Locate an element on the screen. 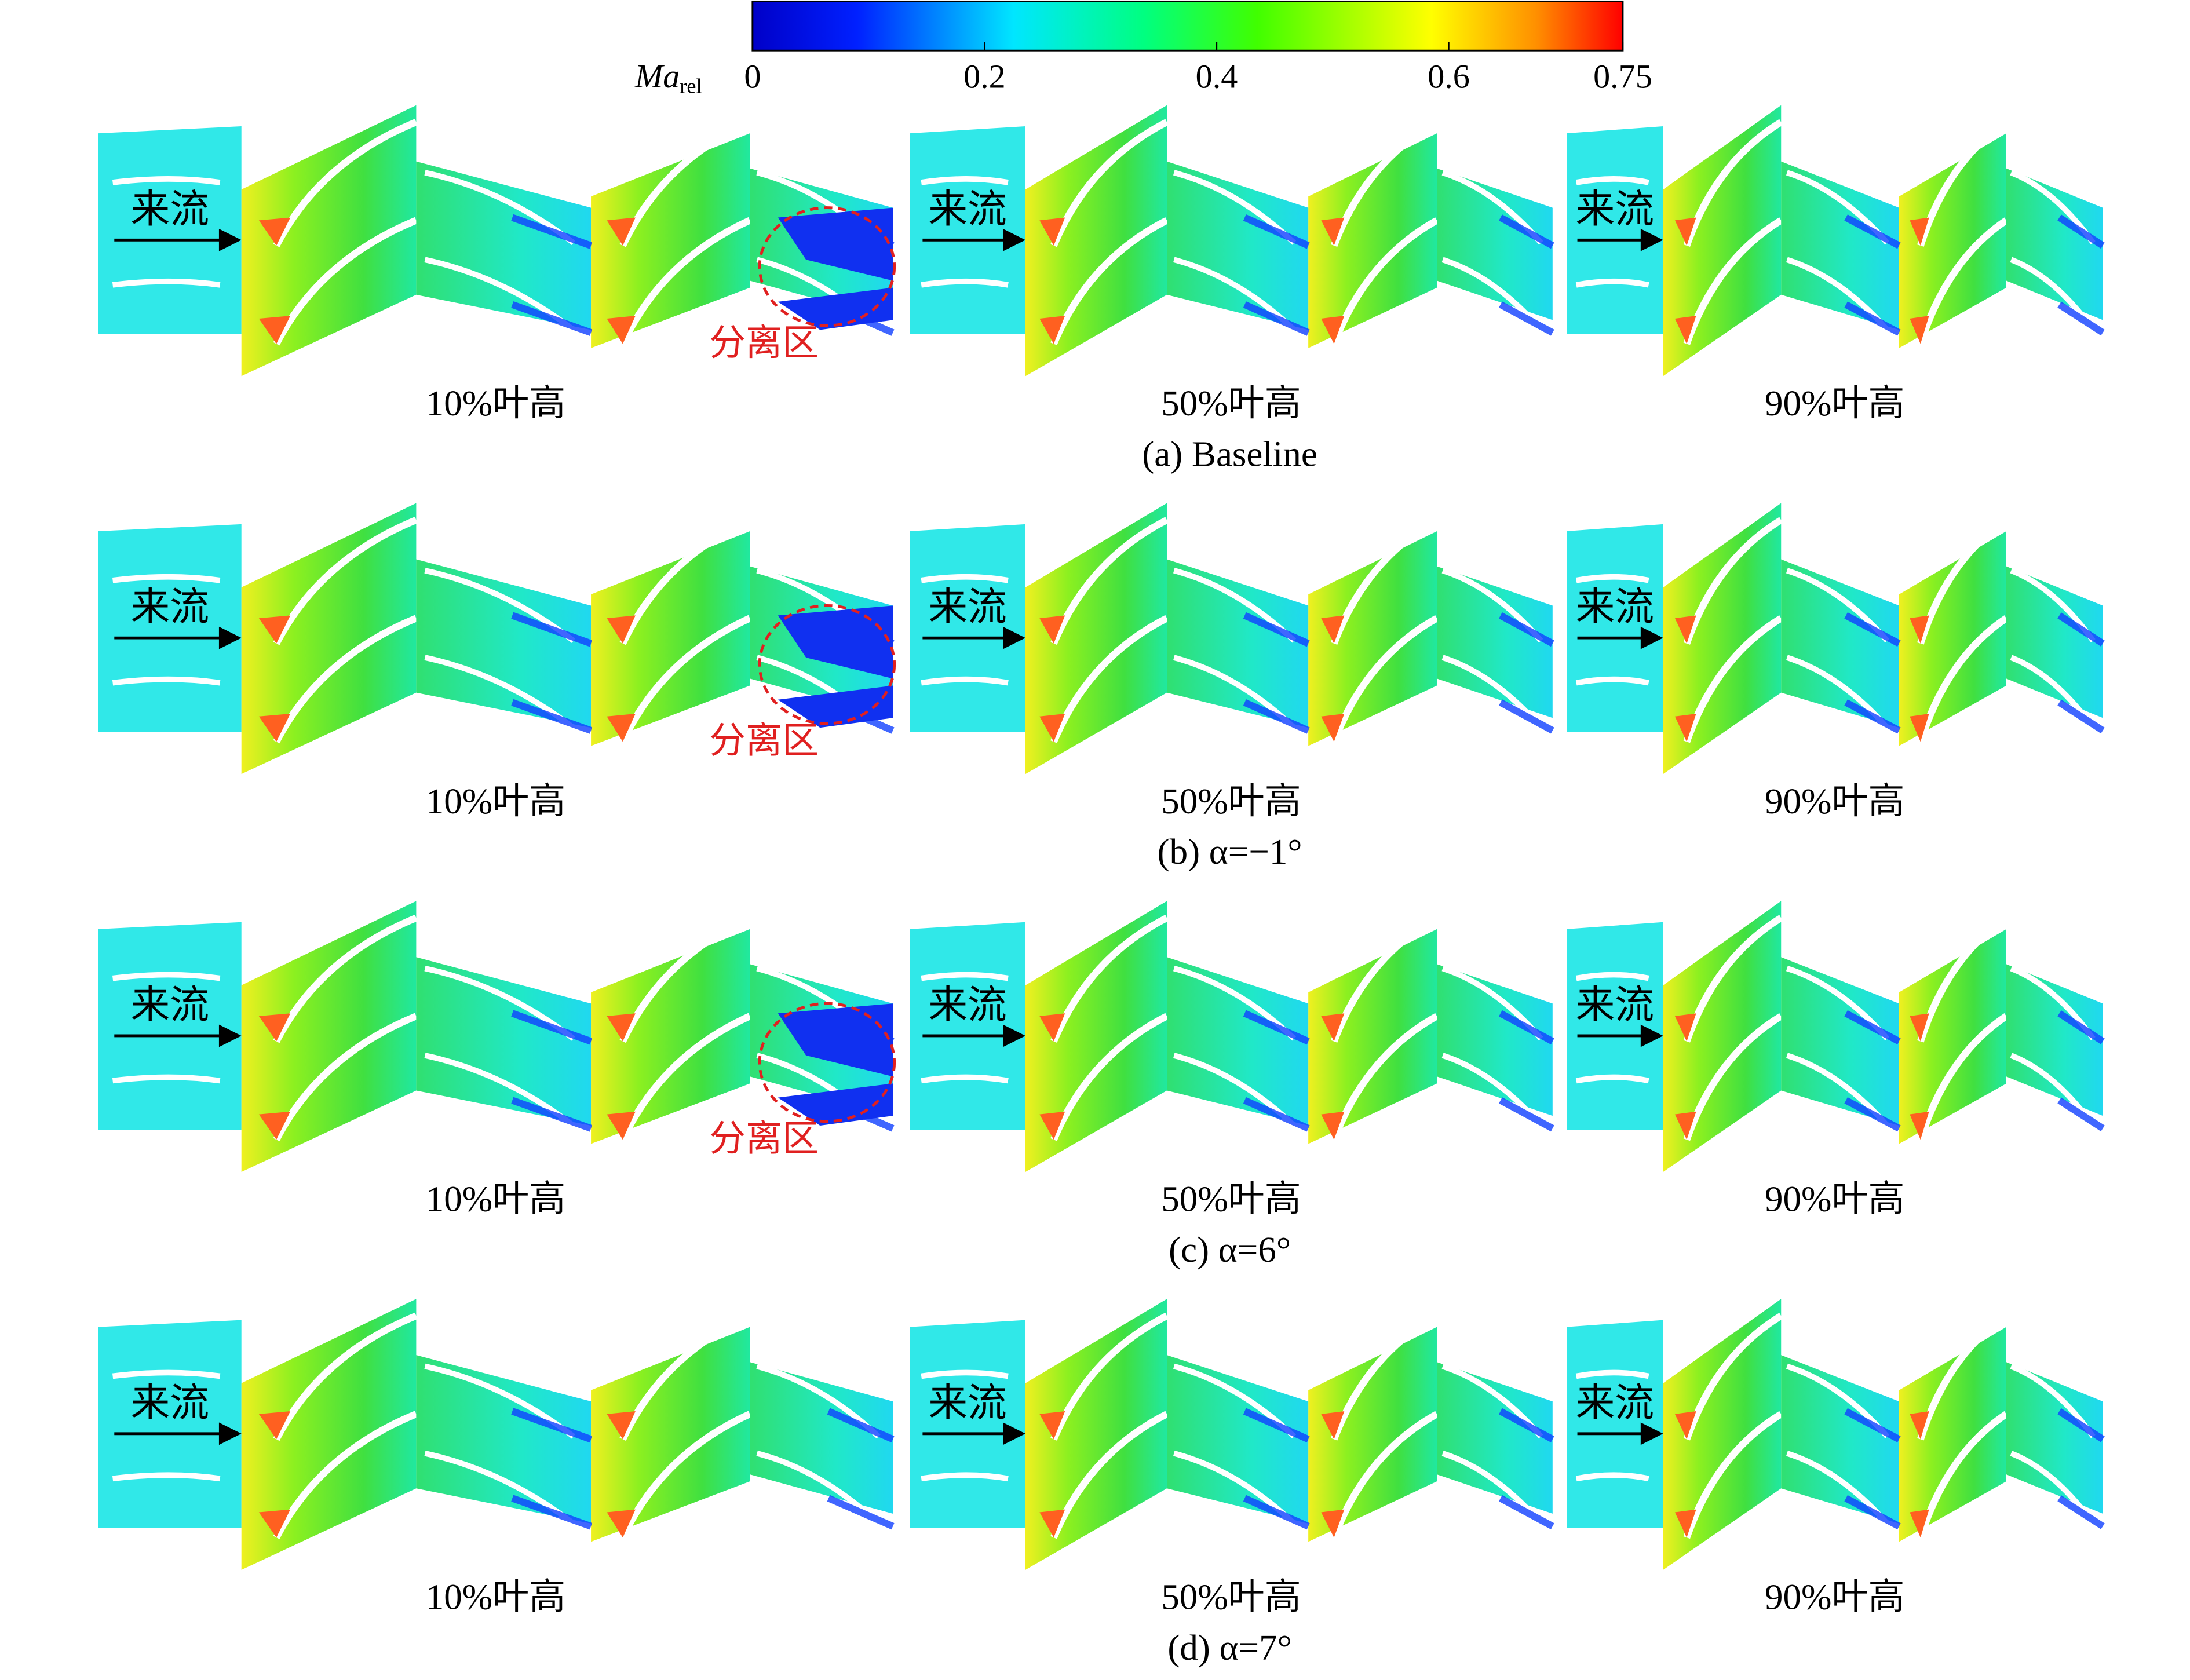 The height and width of the screenshot is (1680, 2190). panel-caption: (c) α=6° is located at coordinates (1230, 1249).